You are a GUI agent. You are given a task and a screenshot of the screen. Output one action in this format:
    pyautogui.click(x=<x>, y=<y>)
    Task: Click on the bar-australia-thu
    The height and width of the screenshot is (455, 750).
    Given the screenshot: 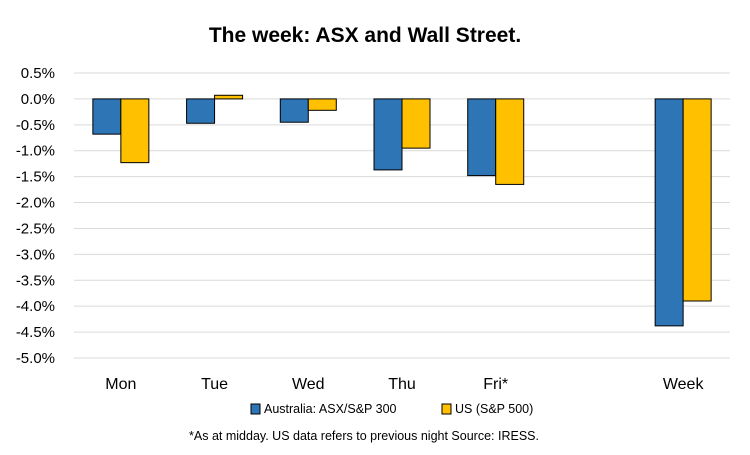 What is the action you would take?
    pyautogui.click(x=388, y=134)
    